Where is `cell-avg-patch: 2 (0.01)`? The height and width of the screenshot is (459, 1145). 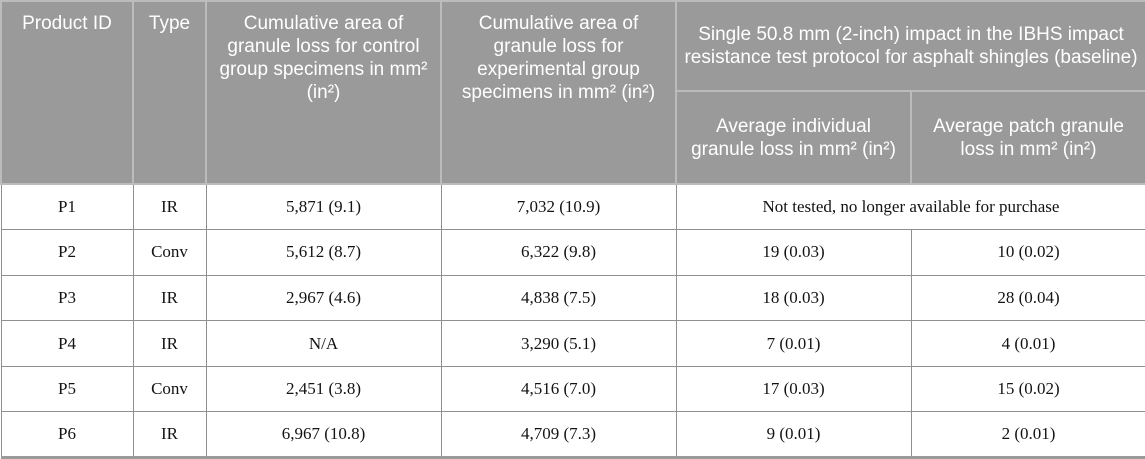
cell-avg-patch: 2 (0.01) is located at coordinates (1027, 435).